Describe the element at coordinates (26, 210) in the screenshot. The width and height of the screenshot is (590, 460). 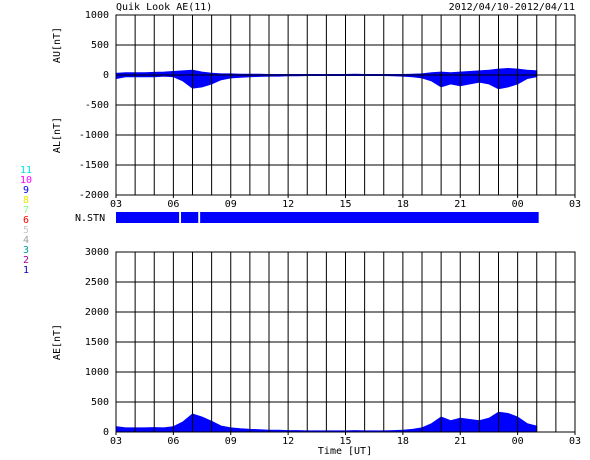
I see `legend-label: 7` at that location.